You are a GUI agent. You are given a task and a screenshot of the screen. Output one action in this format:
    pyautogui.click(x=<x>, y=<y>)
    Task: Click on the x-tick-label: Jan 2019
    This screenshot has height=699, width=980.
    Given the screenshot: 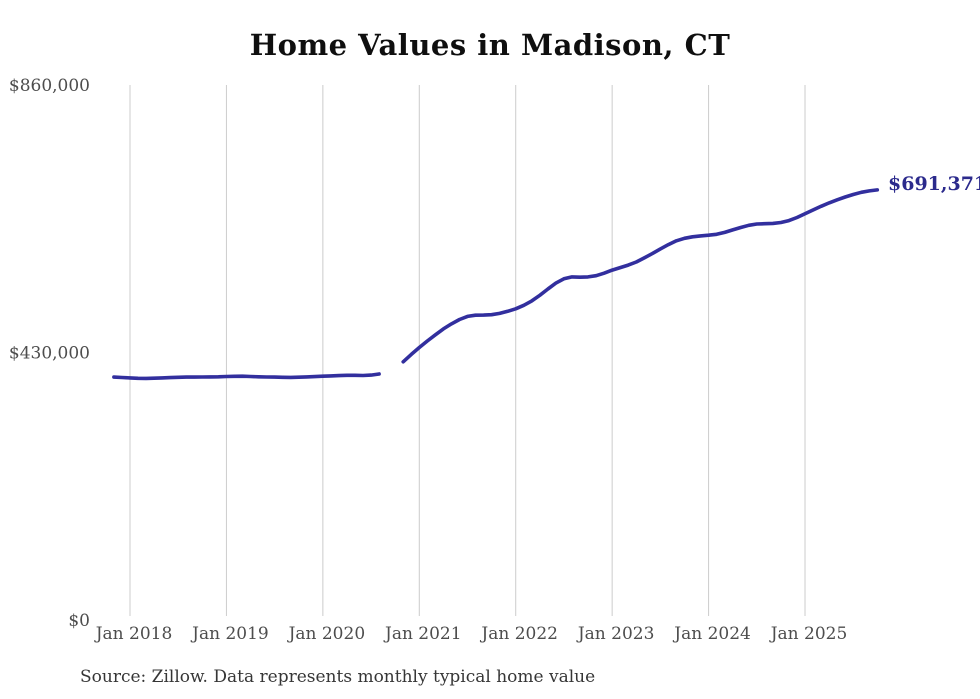 What is the action you would take?
    pyautogui.click(x=229, y=634)
    